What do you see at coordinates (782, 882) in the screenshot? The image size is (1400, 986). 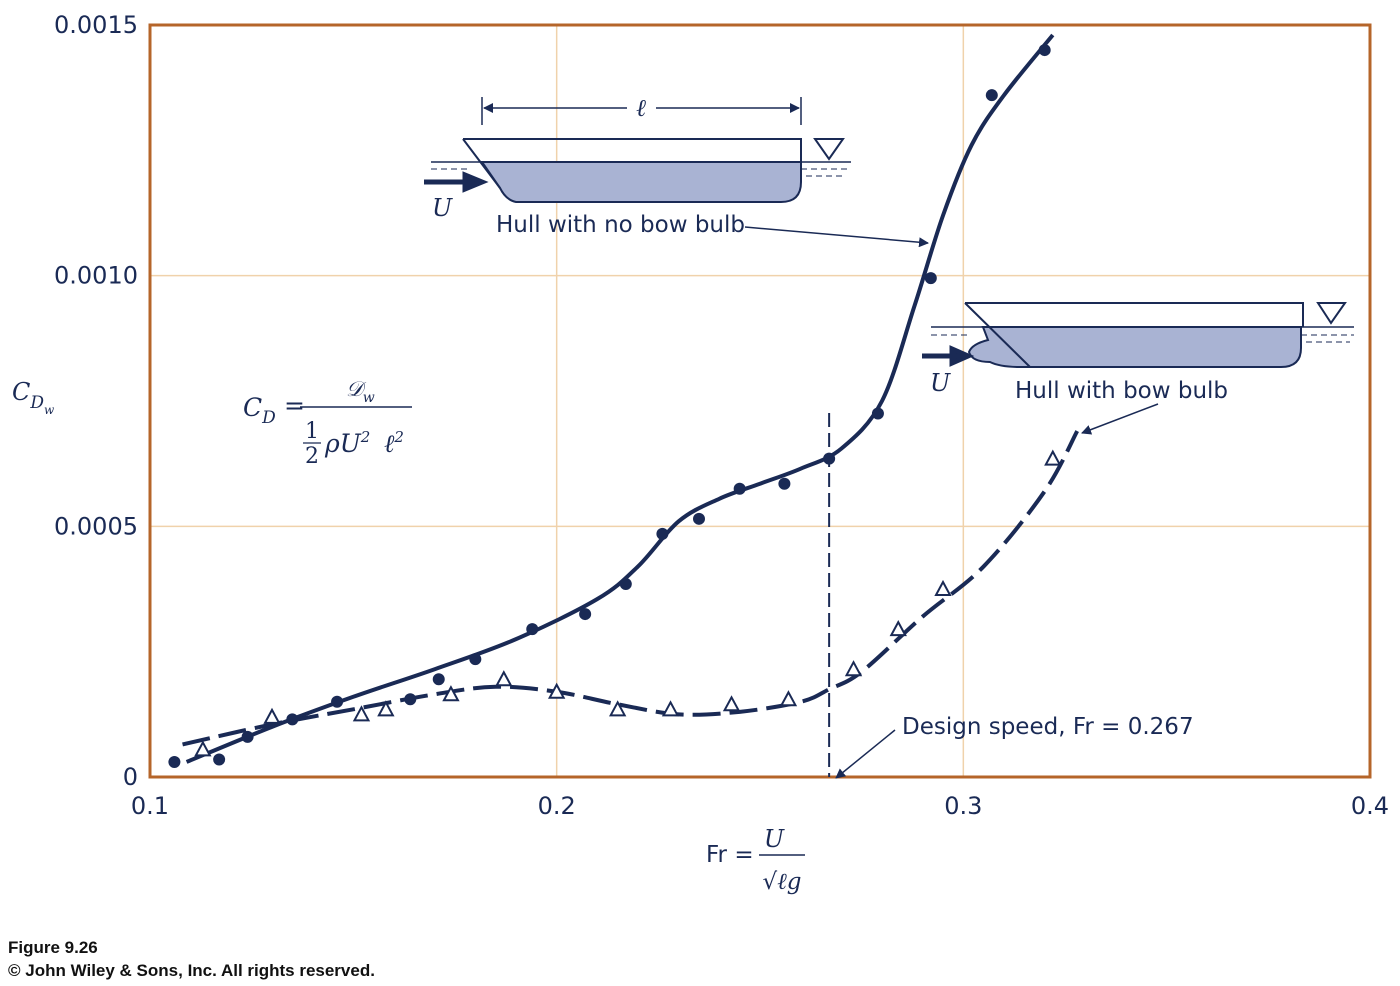 I see `svg-text: √ℓg` at bounding box center [782, 882].